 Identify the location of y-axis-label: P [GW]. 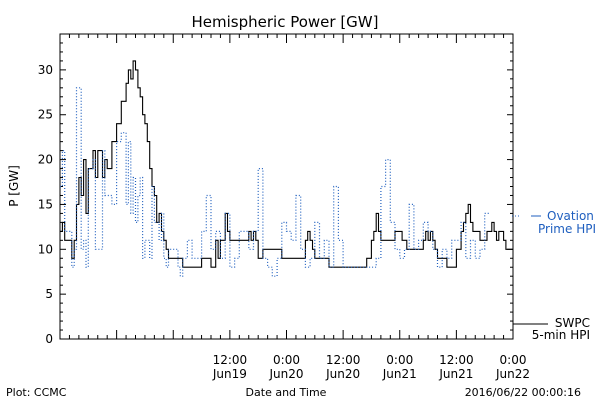
(14, 186).